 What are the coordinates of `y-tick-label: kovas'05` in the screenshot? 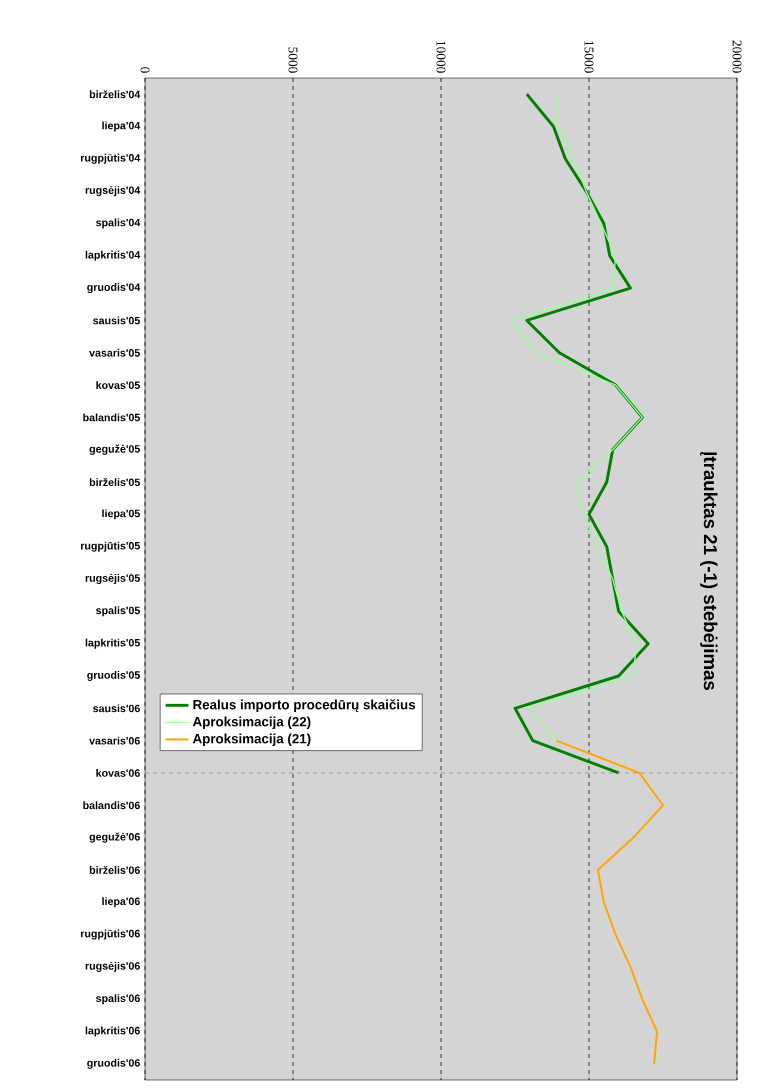 It's located at (118, 385).